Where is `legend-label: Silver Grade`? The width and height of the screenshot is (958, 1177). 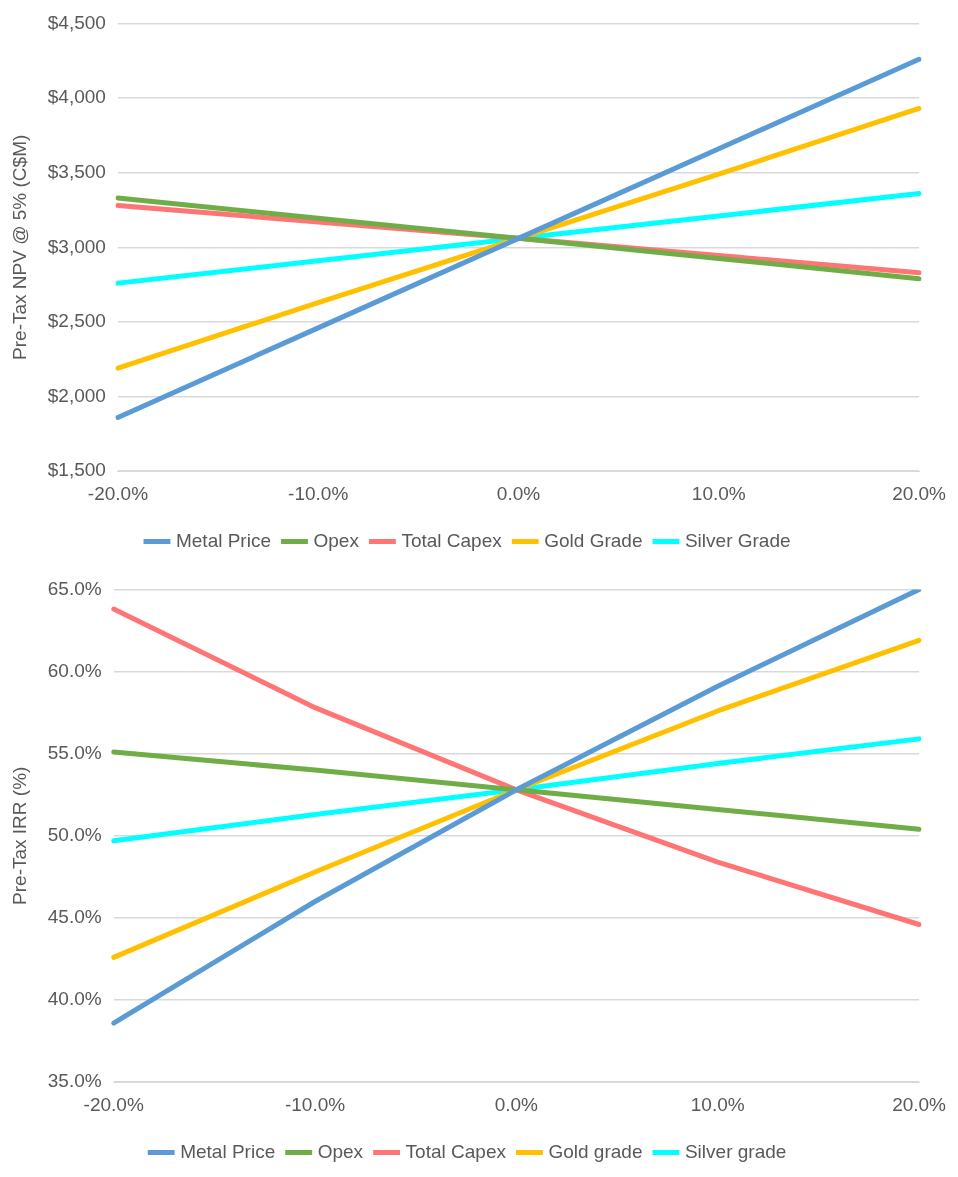 legend-label: Silver Grade is located at coordinates (737, 540).